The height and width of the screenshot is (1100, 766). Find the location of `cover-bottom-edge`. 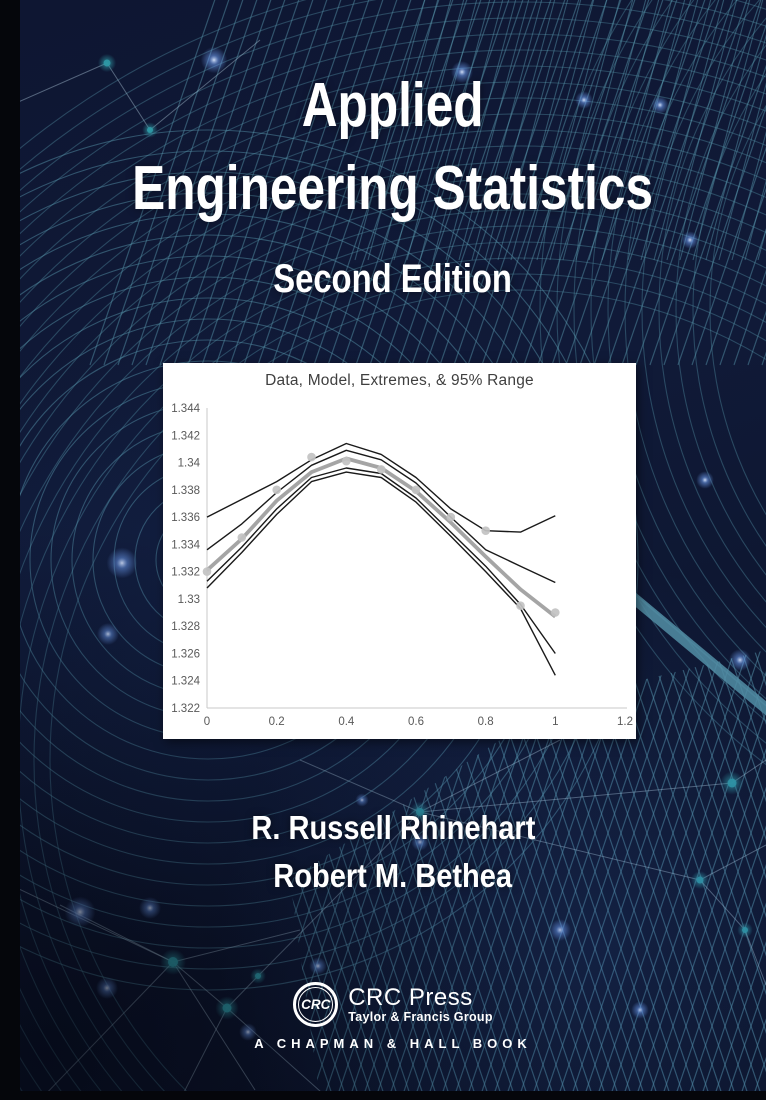

cover-bottom-edge is located at coordinates (383, 1095).